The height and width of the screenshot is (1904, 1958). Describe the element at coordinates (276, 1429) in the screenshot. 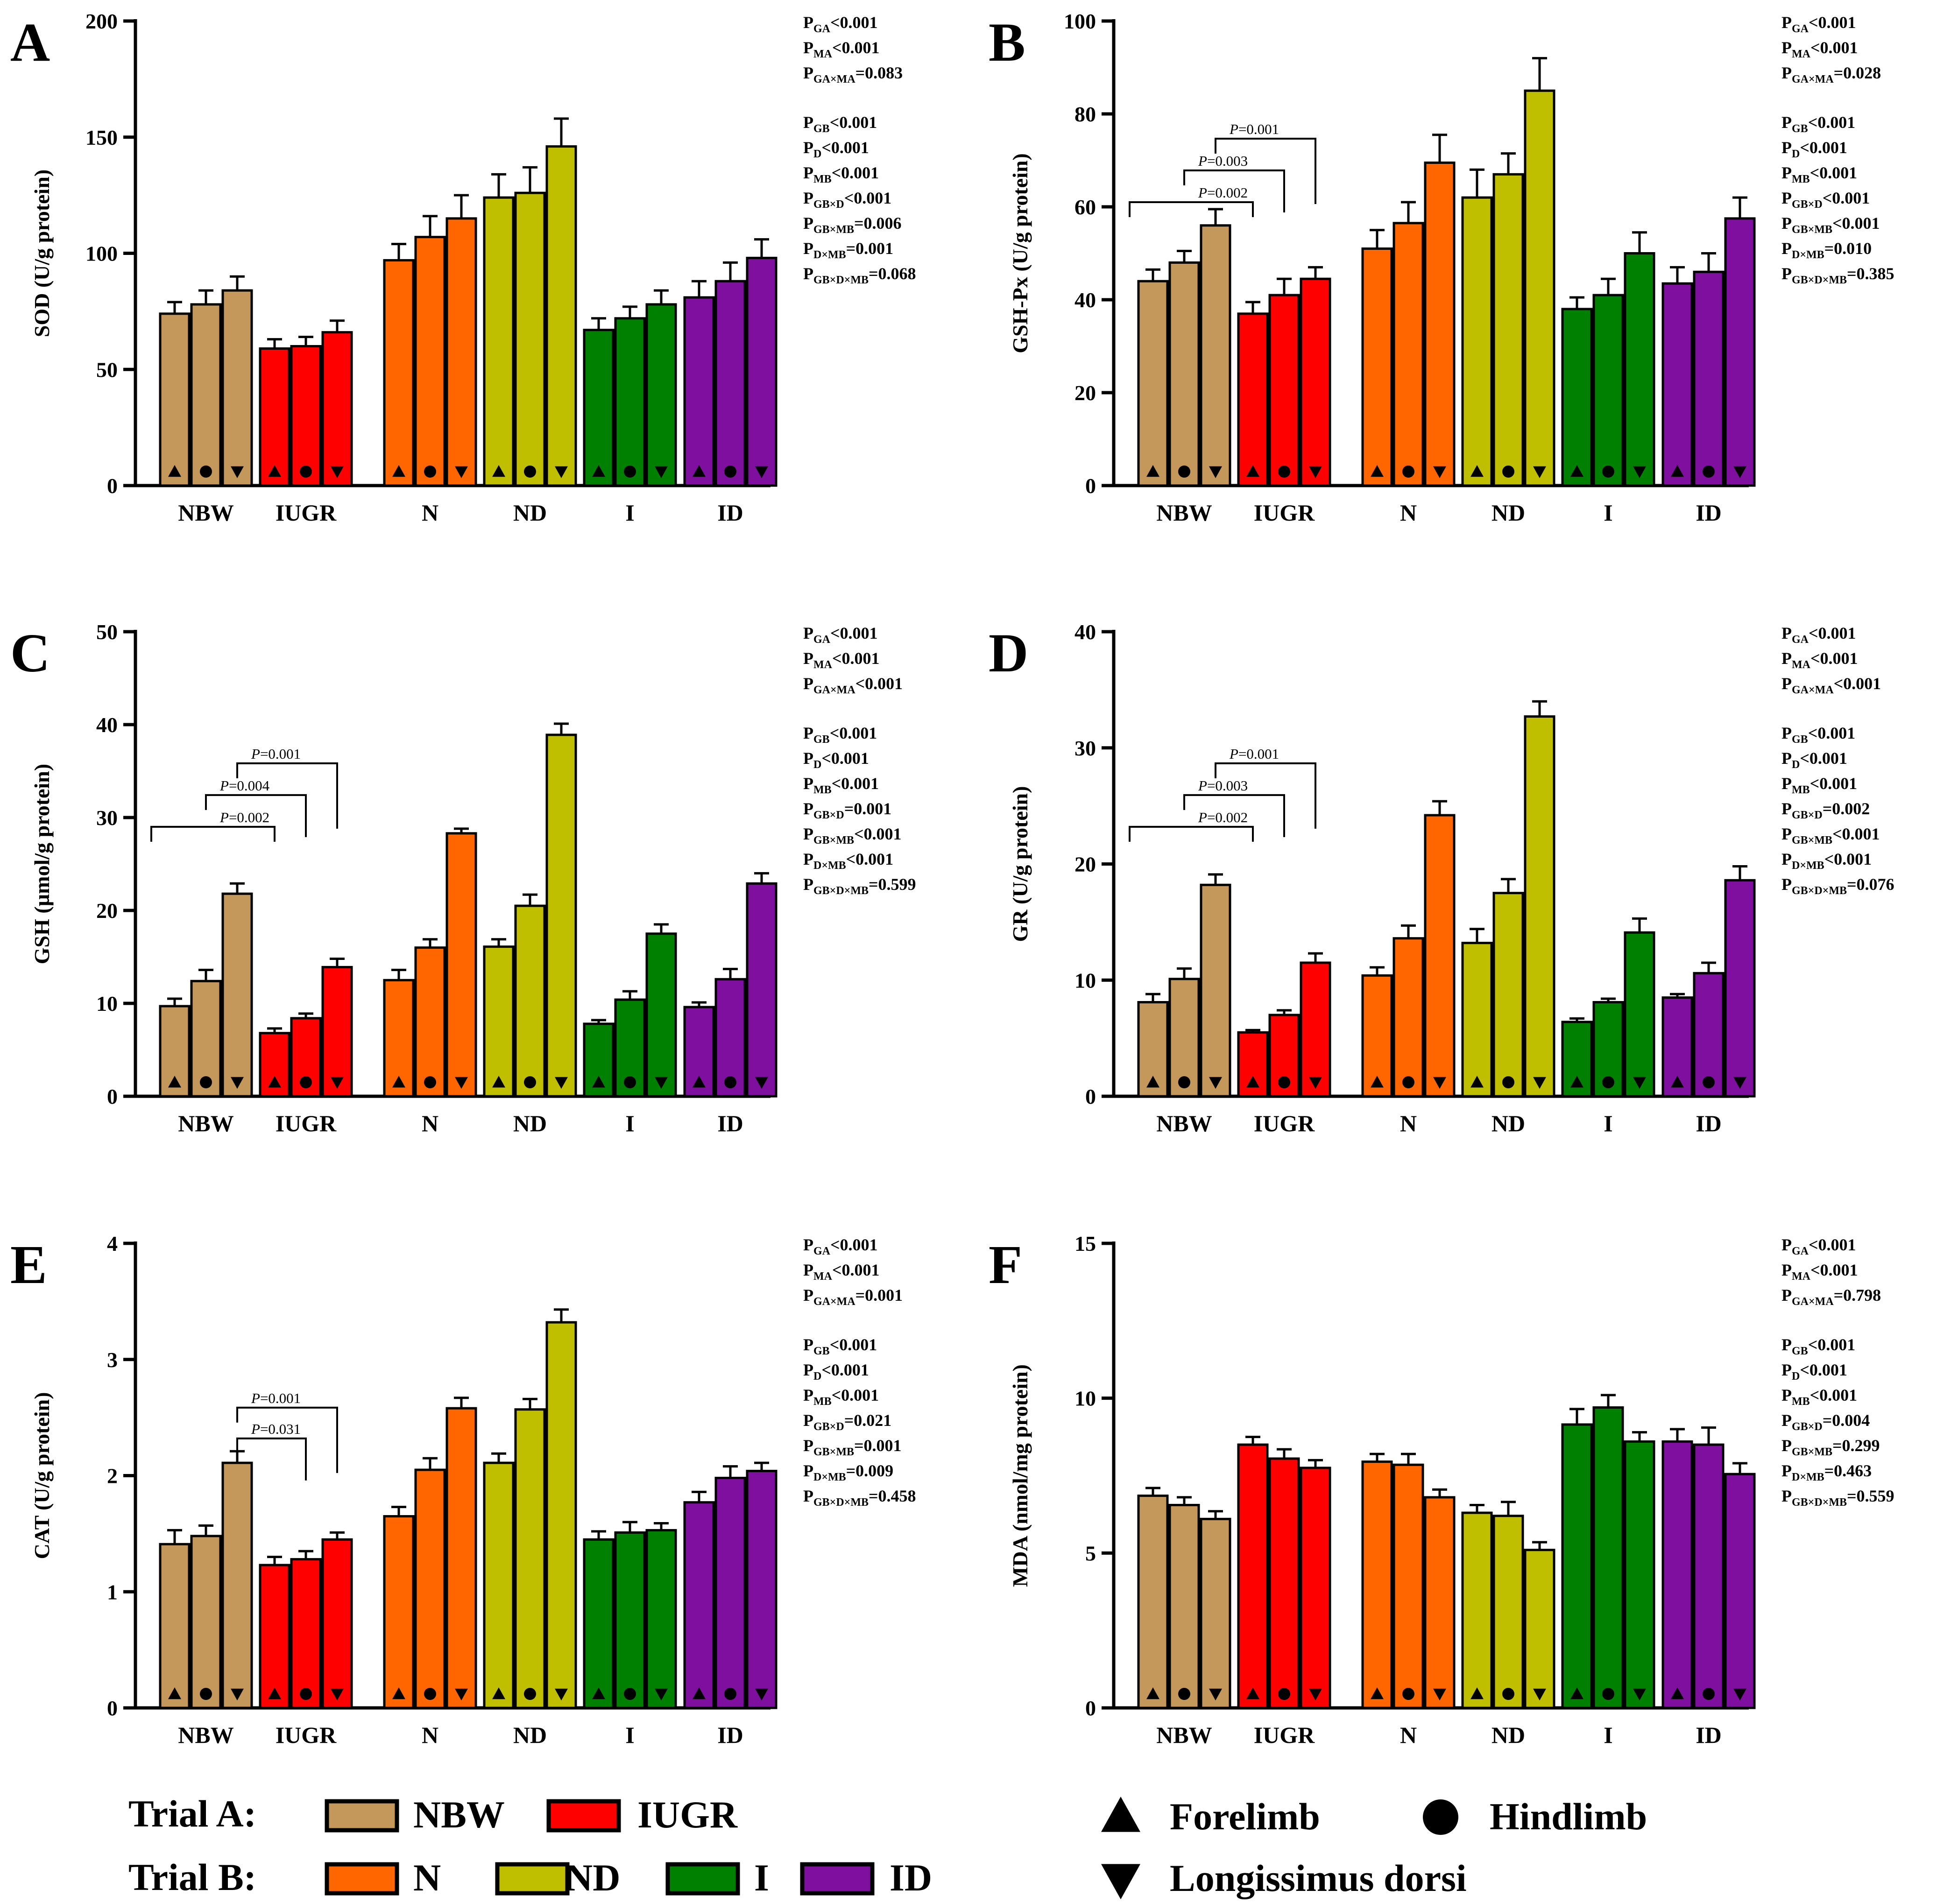

I see `comparison-p-value: P=0.031` at that location.